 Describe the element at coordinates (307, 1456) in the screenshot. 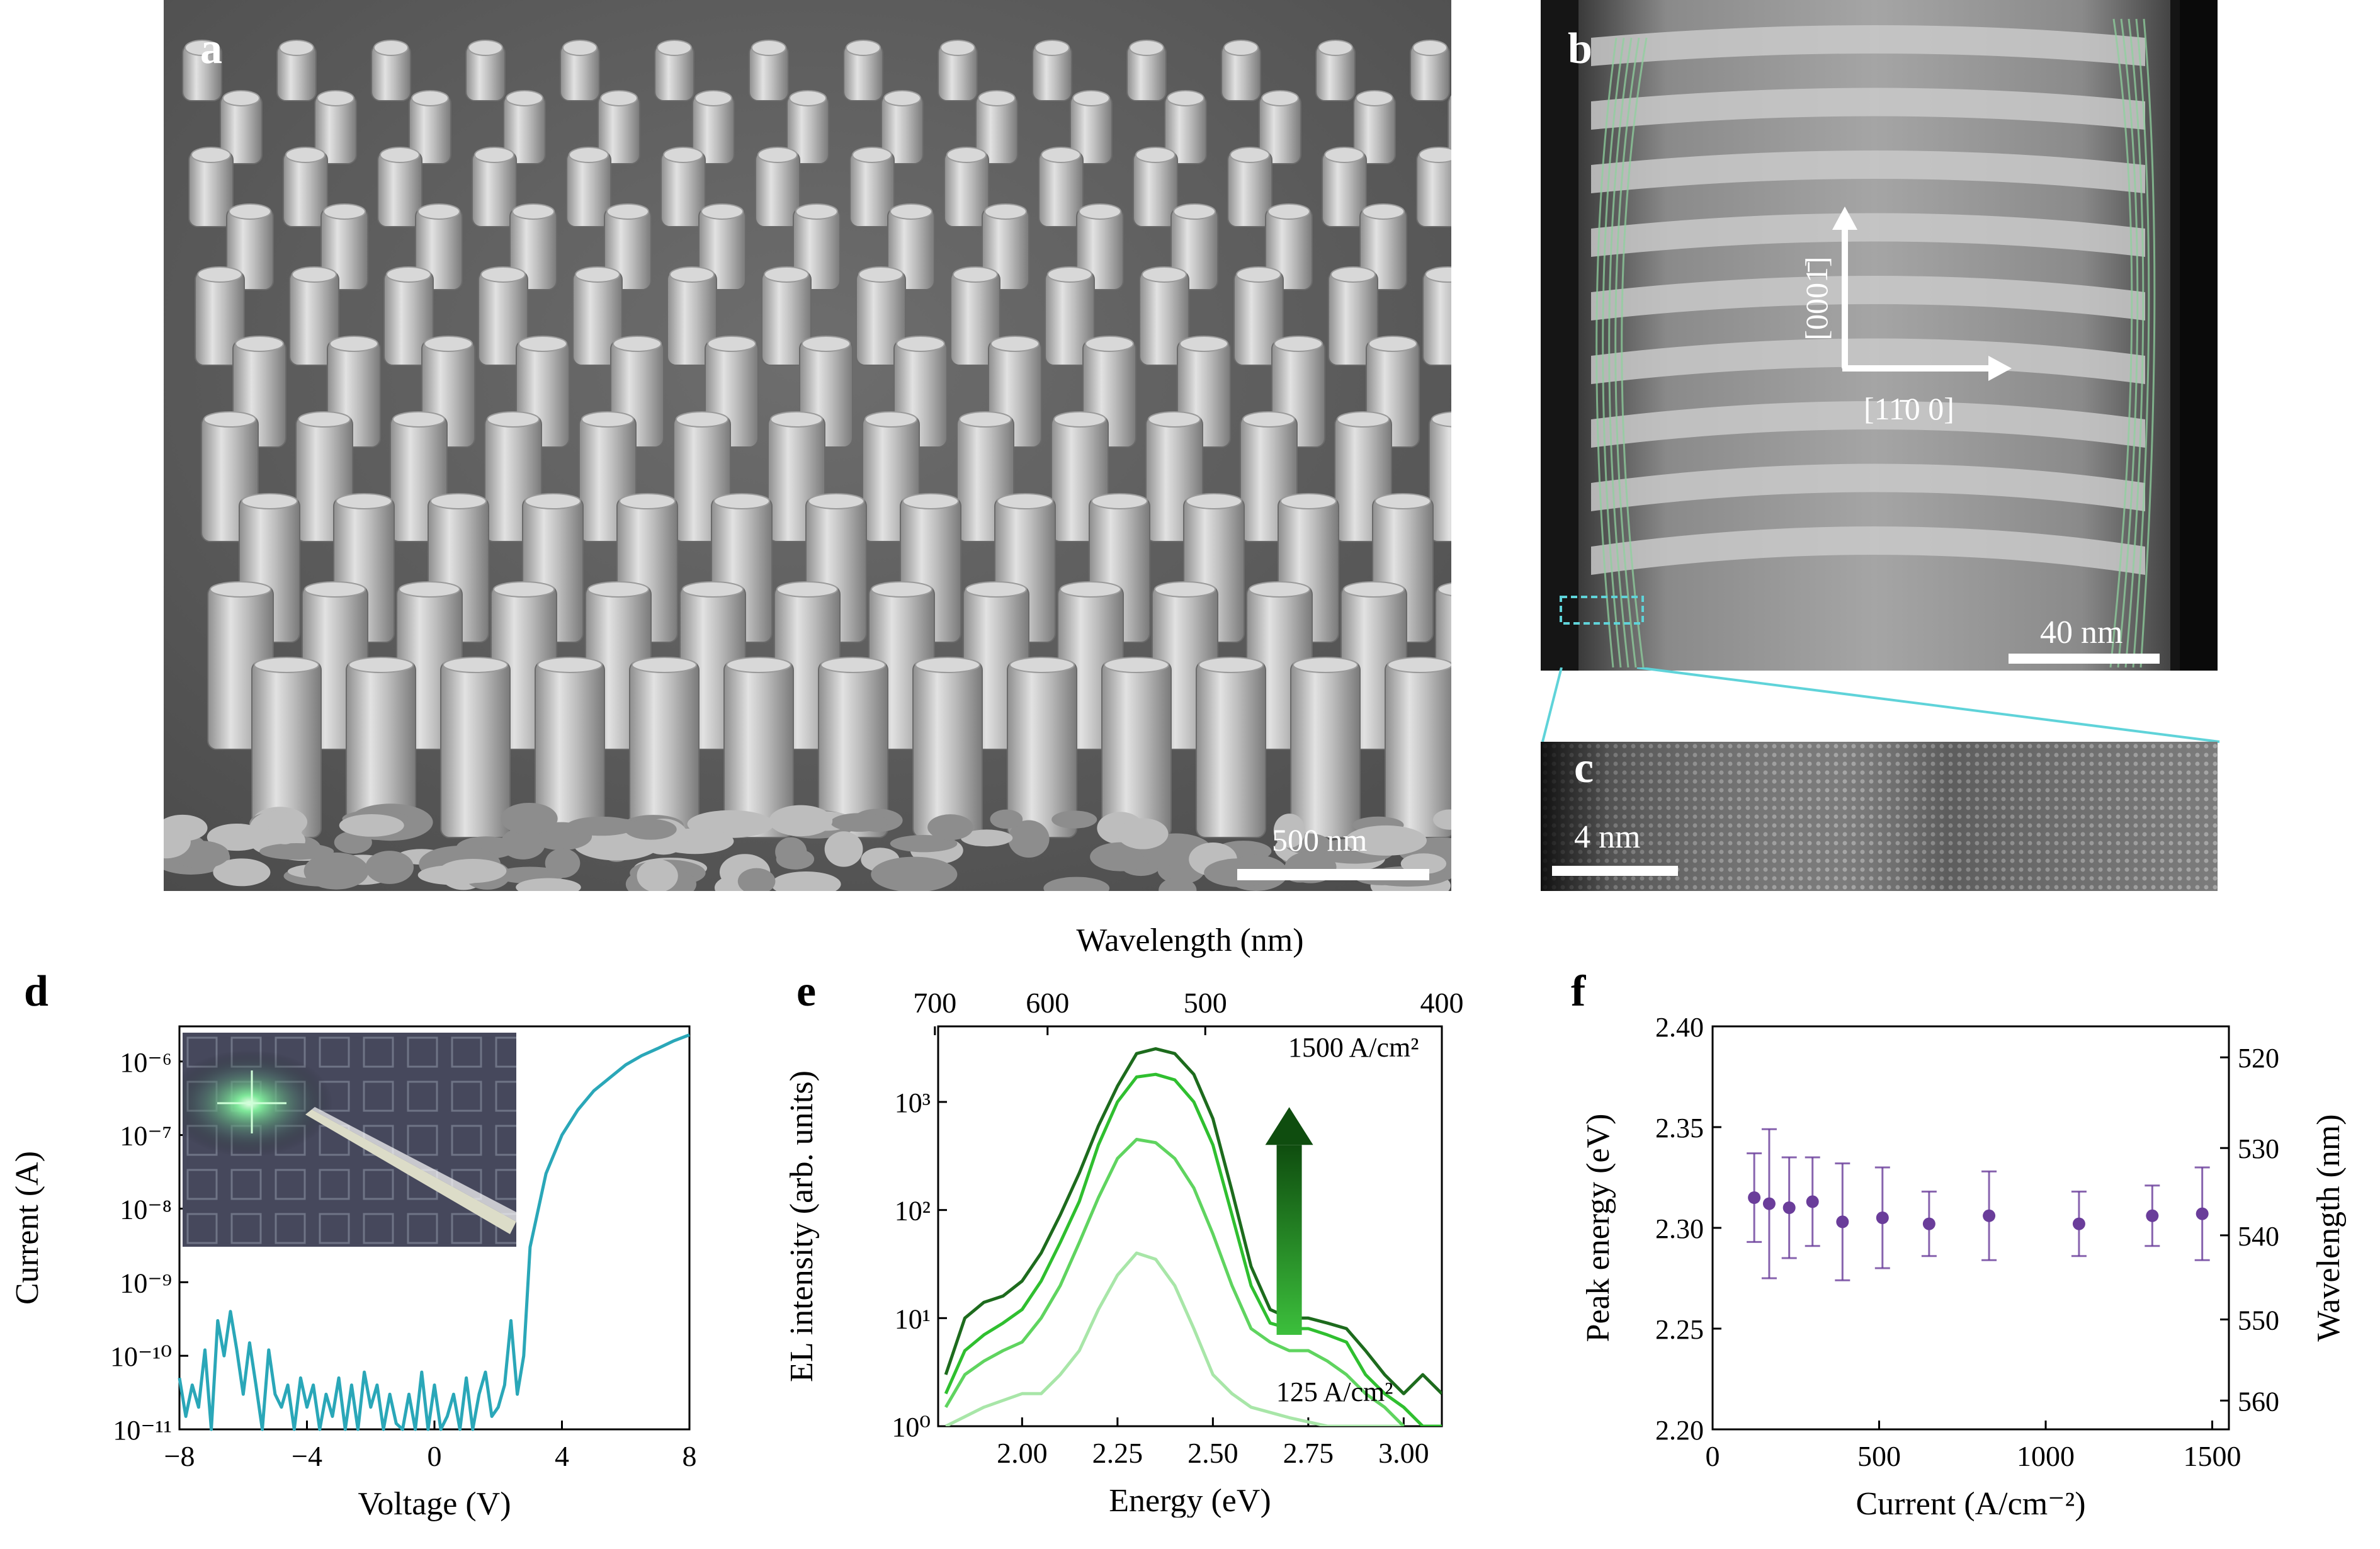

I see `x-tick-label: −4` at that location.